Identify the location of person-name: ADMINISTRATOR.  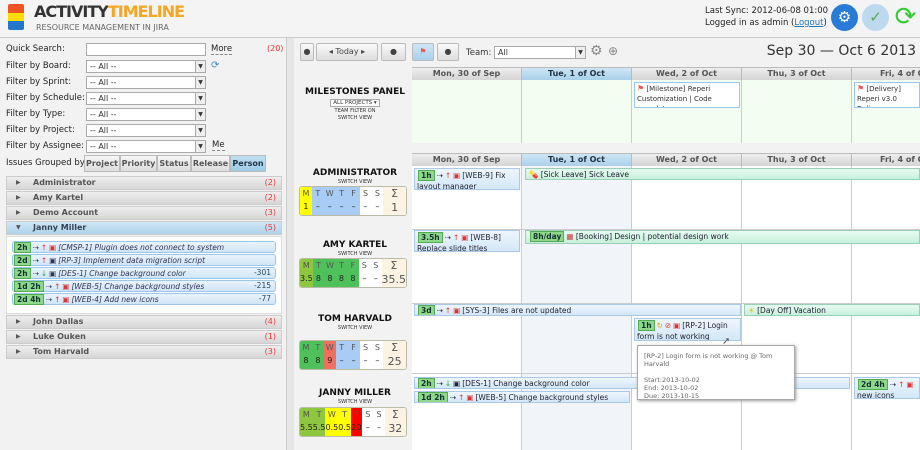
(355, 173).